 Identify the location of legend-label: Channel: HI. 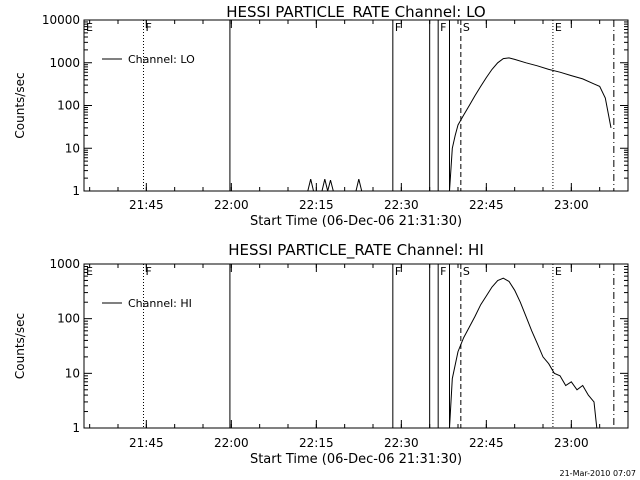
(160, 303).